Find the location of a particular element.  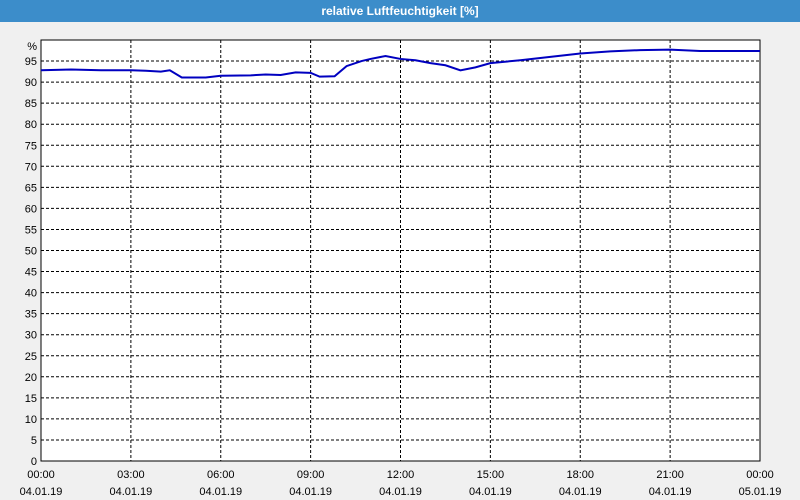

y-tick-label: 35 is located at coordinates (31, 315).